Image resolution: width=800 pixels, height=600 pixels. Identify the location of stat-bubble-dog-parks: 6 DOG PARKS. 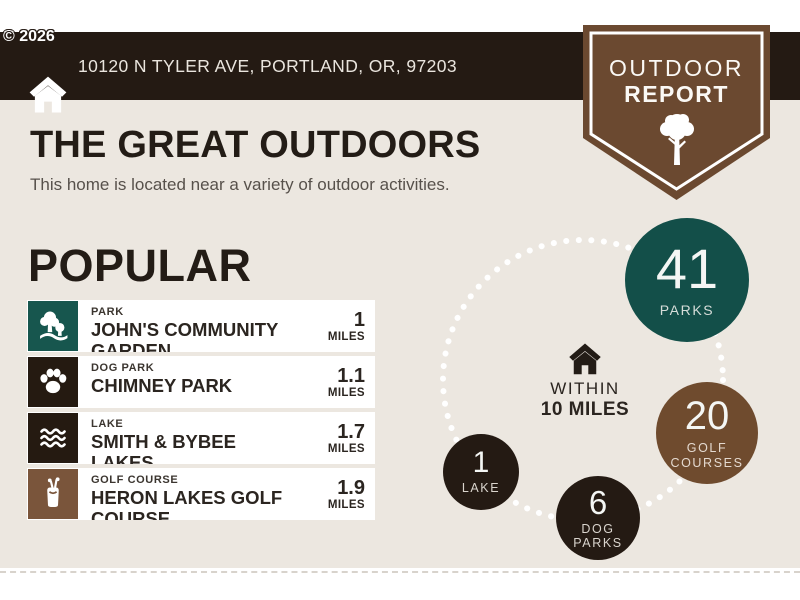
(598, 518).